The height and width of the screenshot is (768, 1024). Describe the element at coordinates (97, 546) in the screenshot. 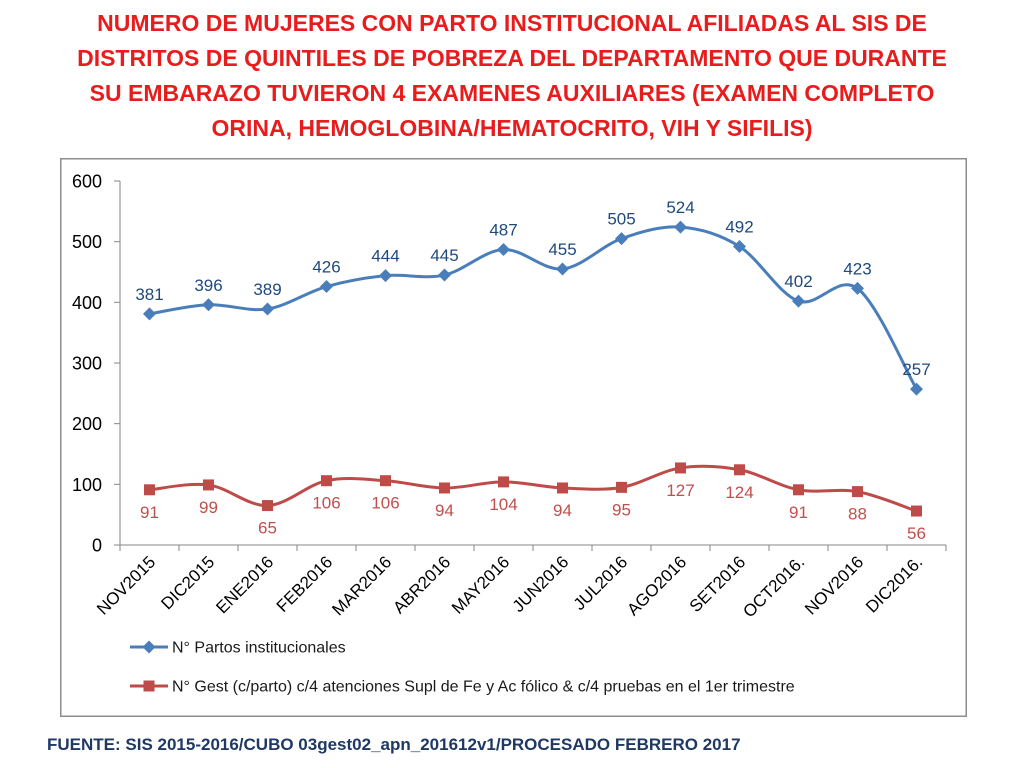

I see `y-tick-label: 0` at that location.